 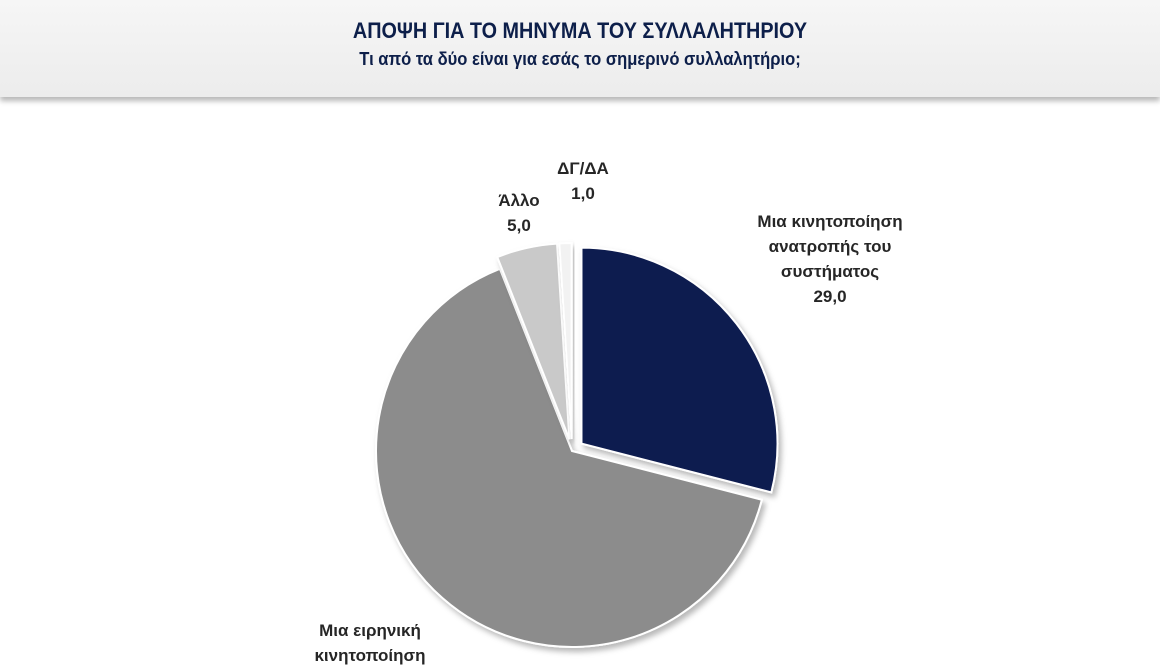 I want to click on slice-label-peaceful: Μια ειρηνική κινητοποίηση, so click(x=370, y=643).